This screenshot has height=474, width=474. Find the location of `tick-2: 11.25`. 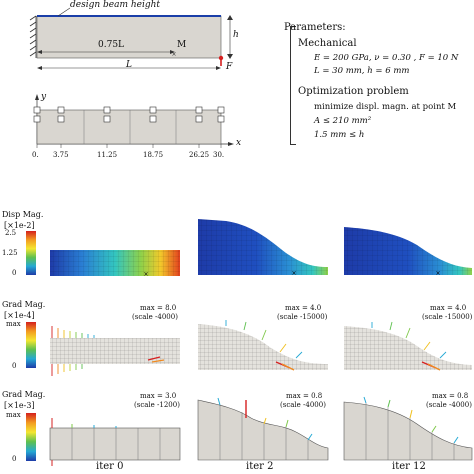

tick-2: 11.25 is located at coordinates (107, 155).